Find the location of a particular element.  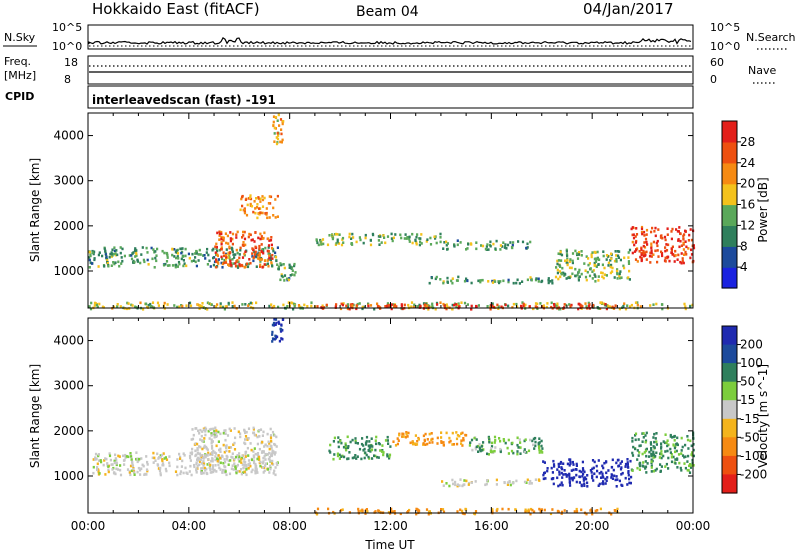

velocity-y-axis-label: Slant Range [km] is located at coordinates (35, 416).